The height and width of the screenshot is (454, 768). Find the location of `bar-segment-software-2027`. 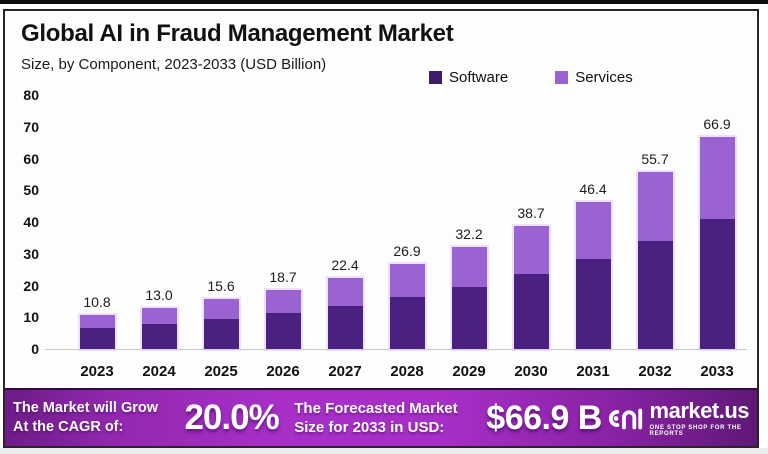

bar-segment-software-2027 is located at coordinates (345, 327).